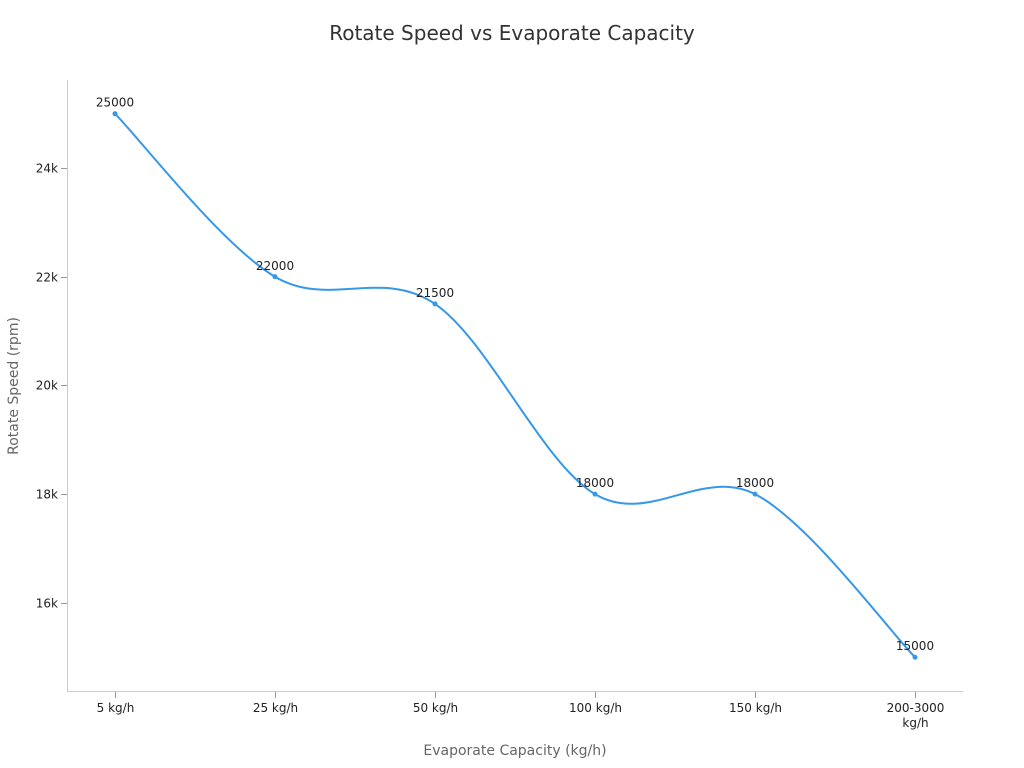 The width and height of the screenshot is (1024, 768). I want to click on x-axis-title: Evaporate Capacity (kg/h), so click(514, 751).